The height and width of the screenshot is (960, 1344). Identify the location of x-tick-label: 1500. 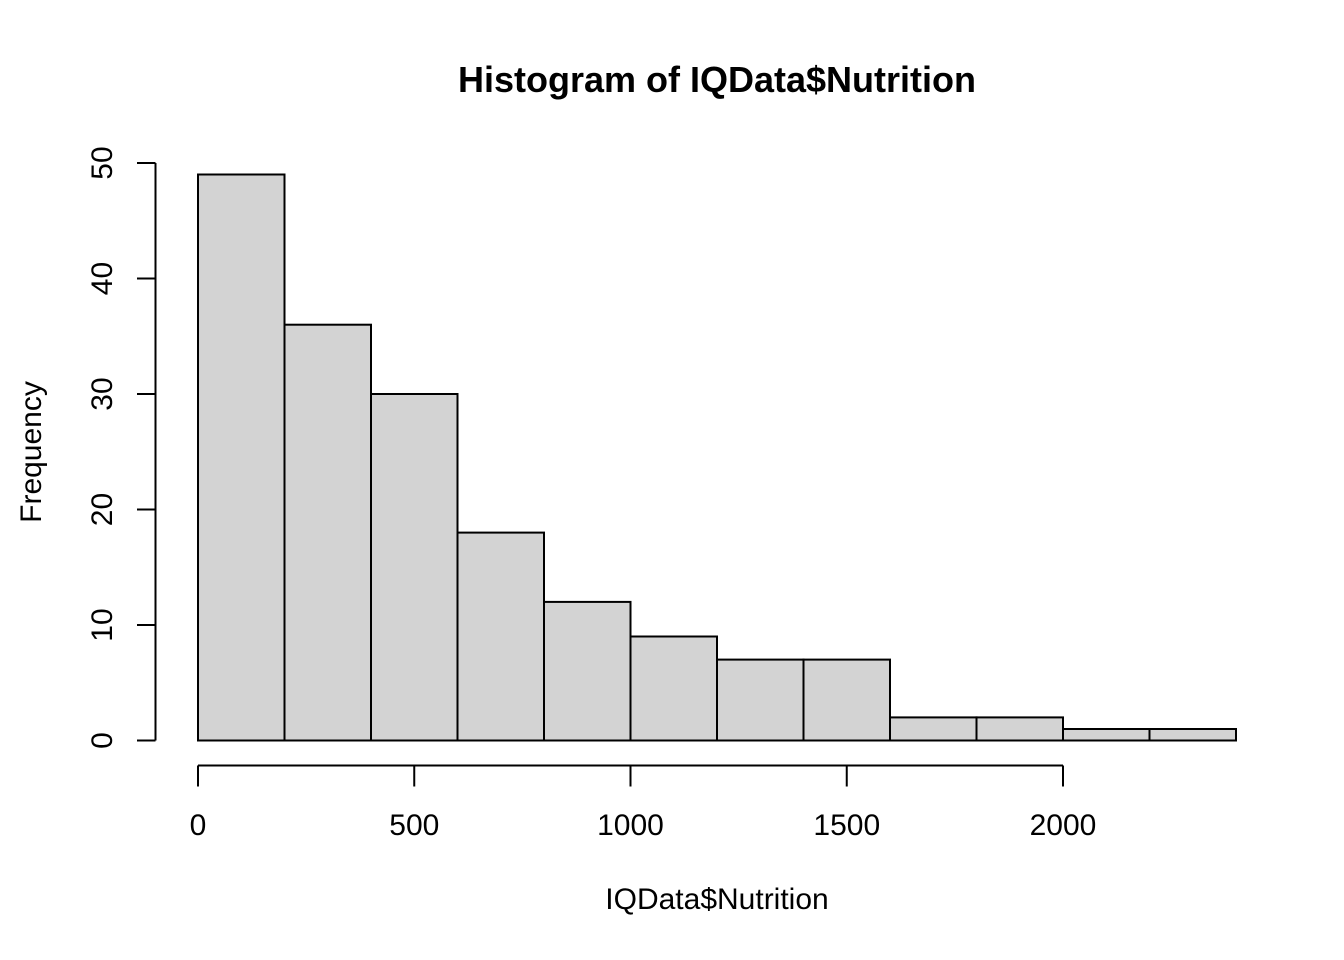
(846, 825).